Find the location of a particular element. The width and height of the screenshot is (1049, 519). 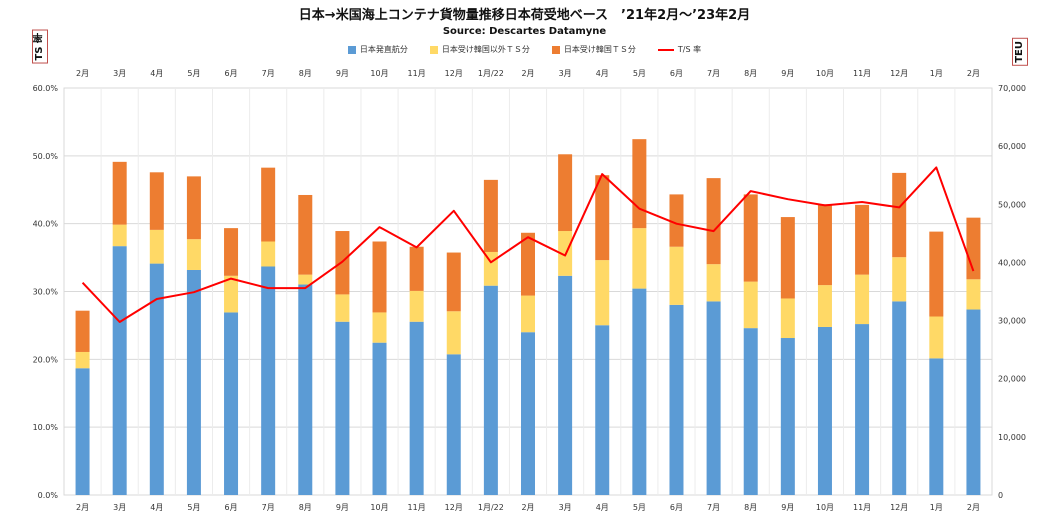

legend-swatch-korea-ts is located at coordinates (555, 49).